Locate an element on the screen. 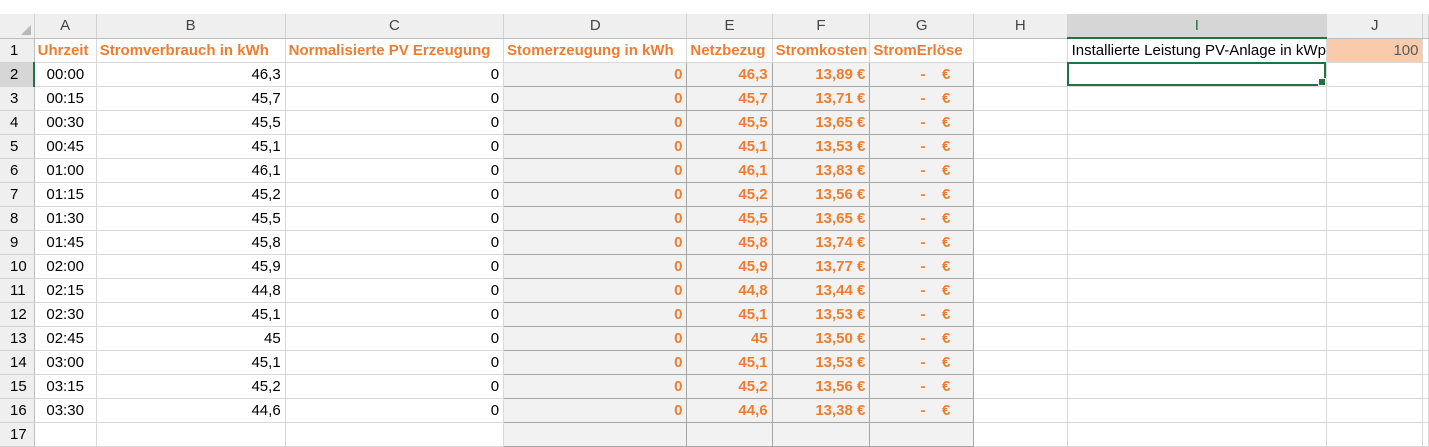 This screenshot has width=1429, height=447. cell-uhrzeit: 01:30 is located at coordinates (65, 218).